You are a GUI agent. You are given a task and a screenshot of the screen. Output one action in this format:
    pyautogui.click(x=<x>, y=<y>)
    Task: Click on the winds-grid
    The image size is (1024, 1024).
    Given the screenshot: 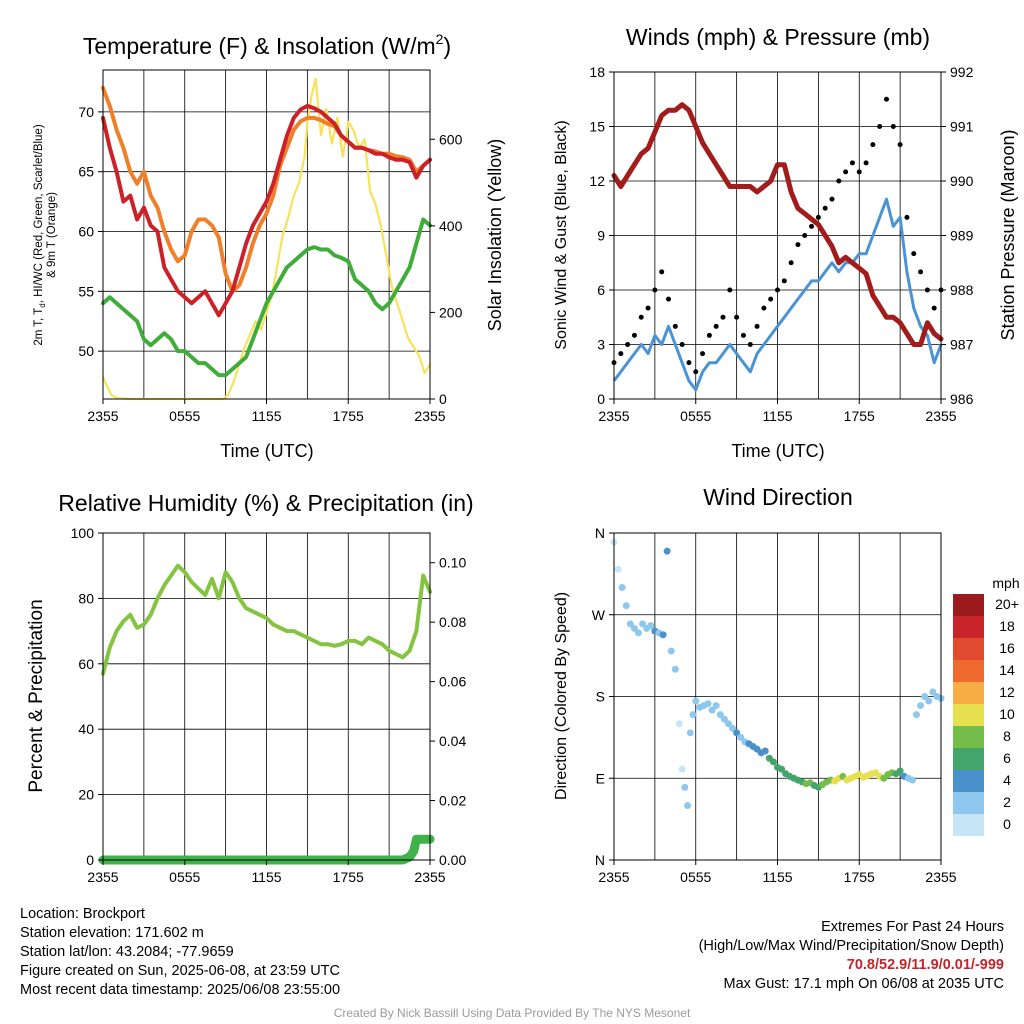 What is the action you would take?
    pyautogui.click(x=777, y=235)
    